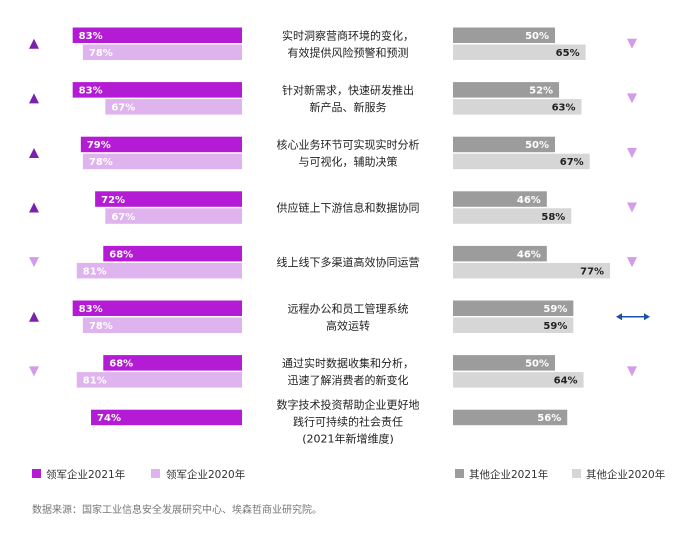 This screenshot has width=695, height=549. What do you see at coordinates (553, 217) in the screenshot?
I see `data-label-others-2020: 58%` at bounding box center [553, 217].